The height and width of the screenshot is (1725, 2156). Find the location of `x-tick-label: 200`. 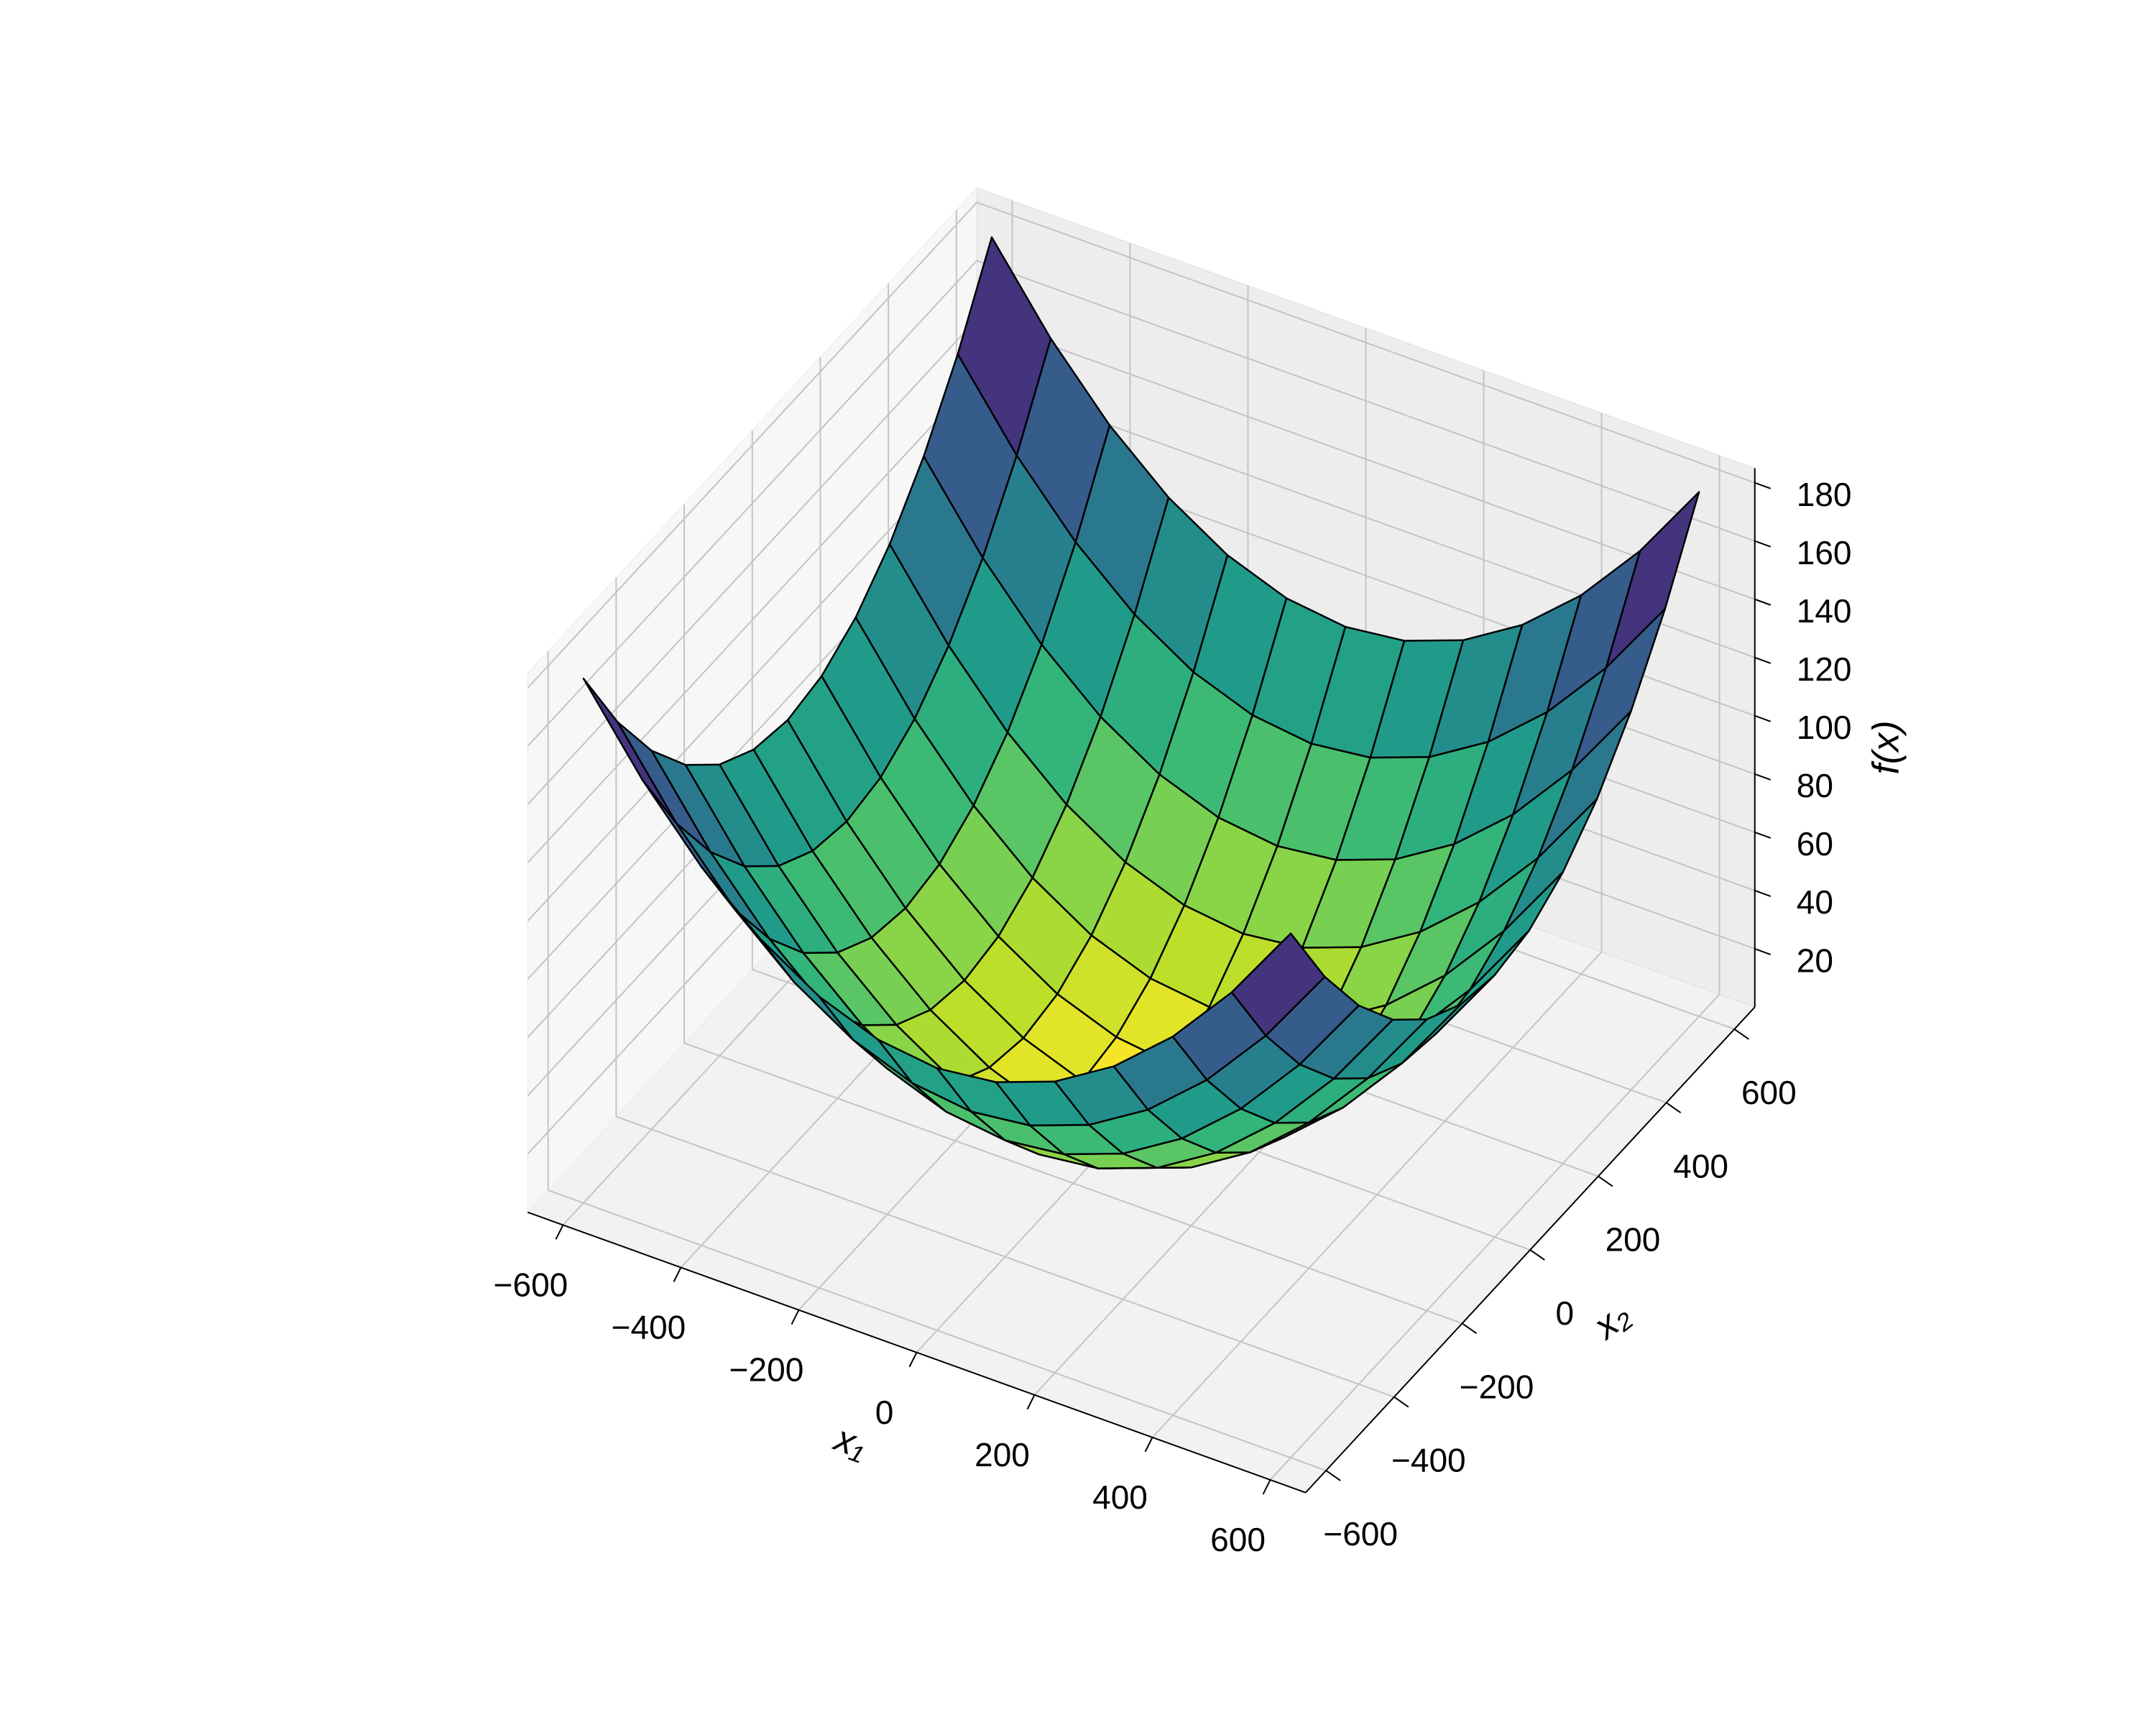

x-tick-label: 200 is located at coordinates (1003, 1454).